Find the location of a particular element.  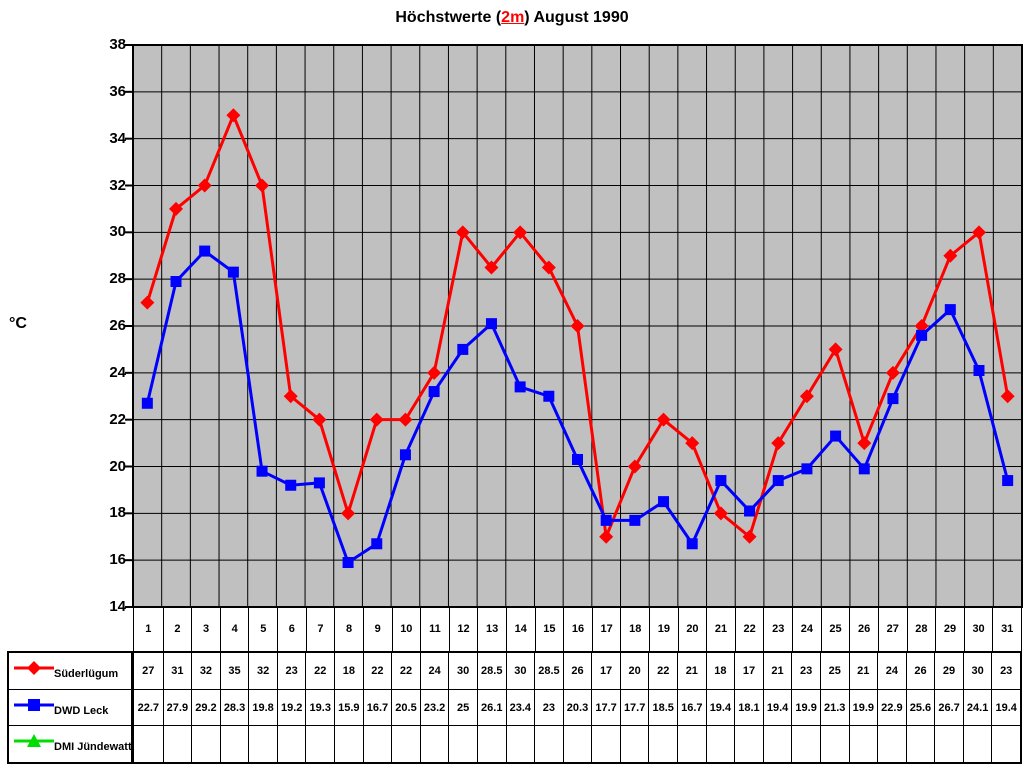

table-value-cell: 18.5 is located at coordinates (662, 707).